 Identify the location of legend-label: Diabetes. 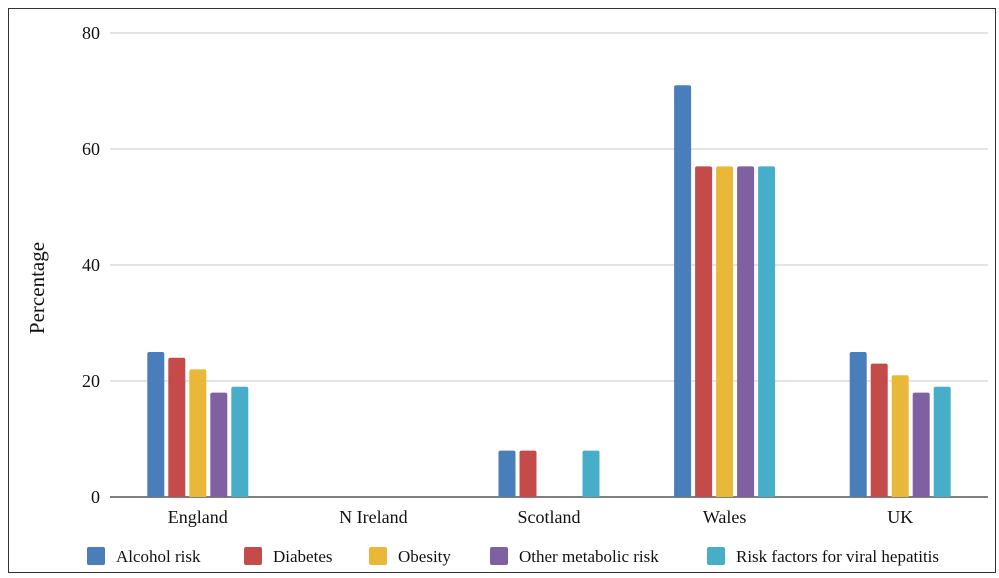
(302, 556).